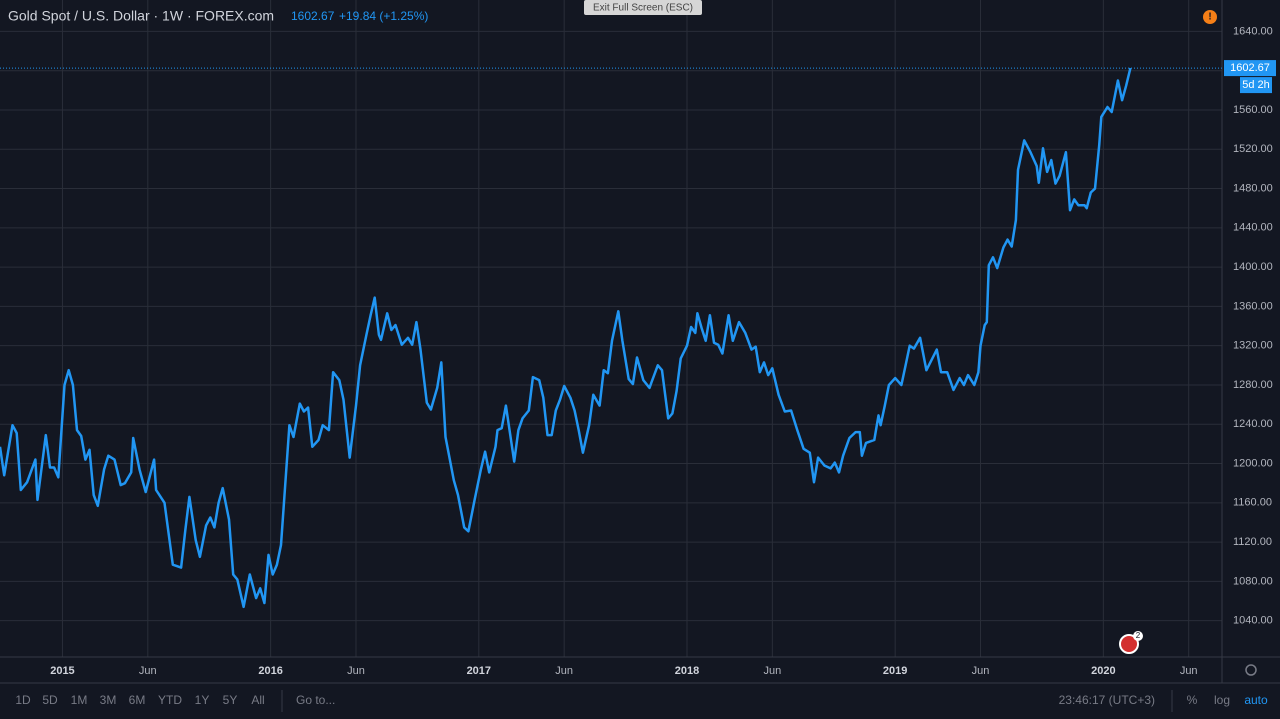 The image size is (1280, 719). I want to click on fullscreen-hint-box, so click(643, 7).